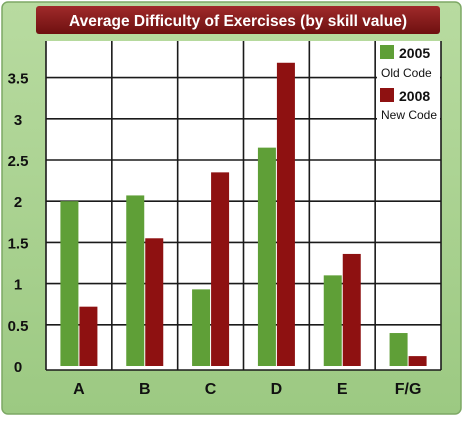  Describe the element at coordinates (18, 243) in the screenshot. I see `y-tick-label: 1.5` at that location.